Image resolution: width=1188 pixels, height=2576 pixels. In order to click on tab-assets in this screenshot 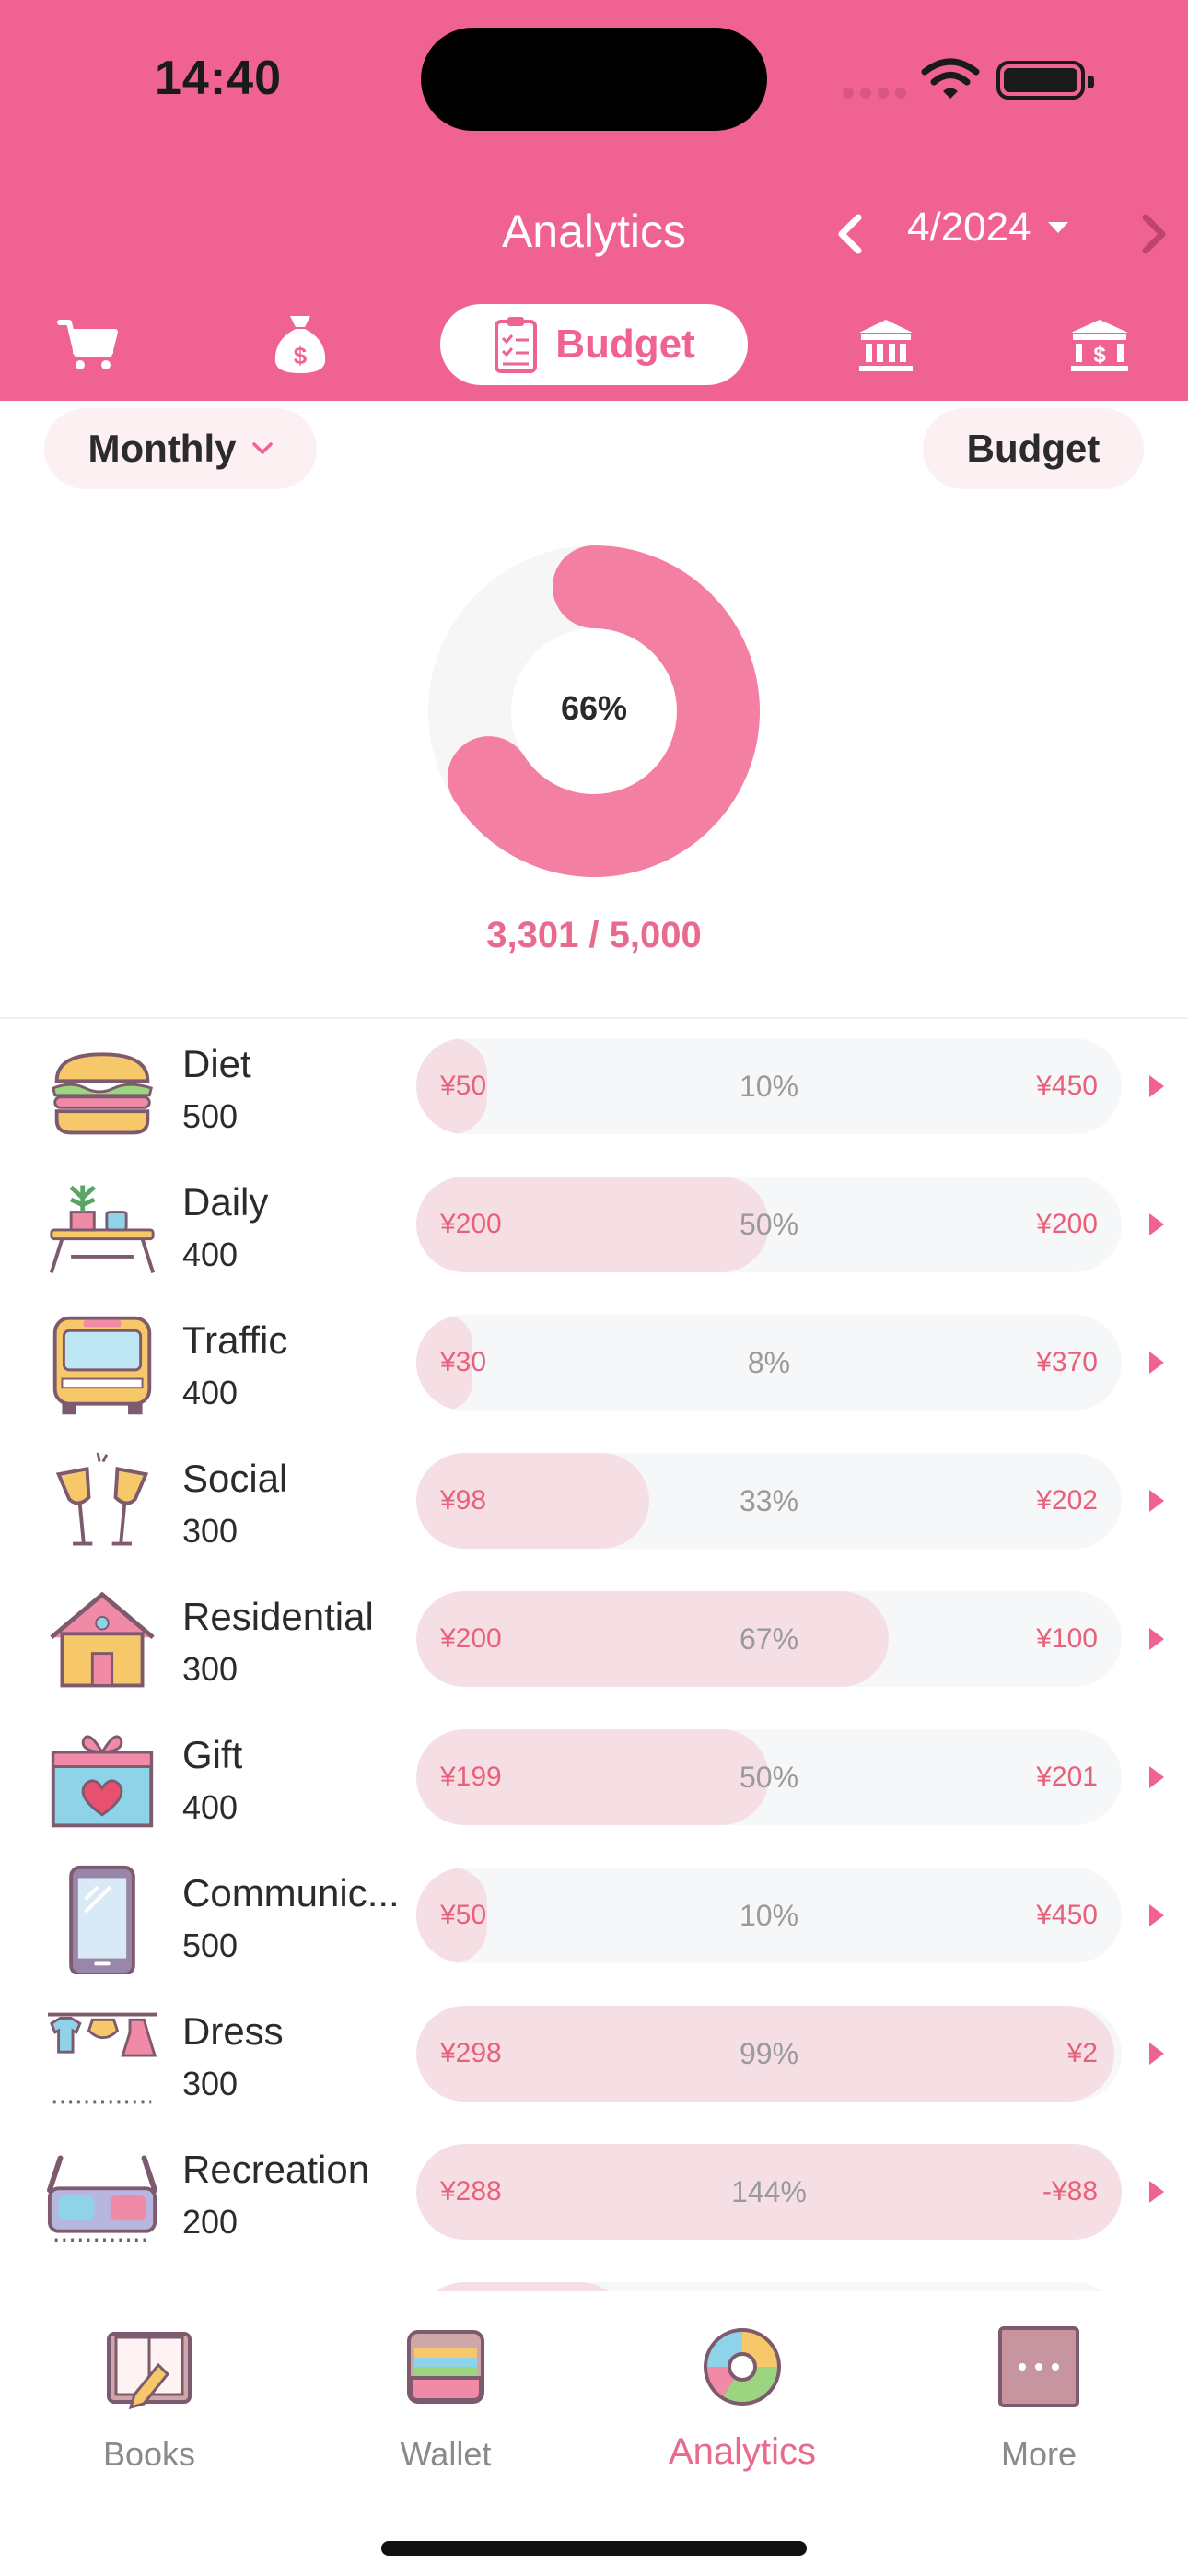, I will do `click(886, 344)`.